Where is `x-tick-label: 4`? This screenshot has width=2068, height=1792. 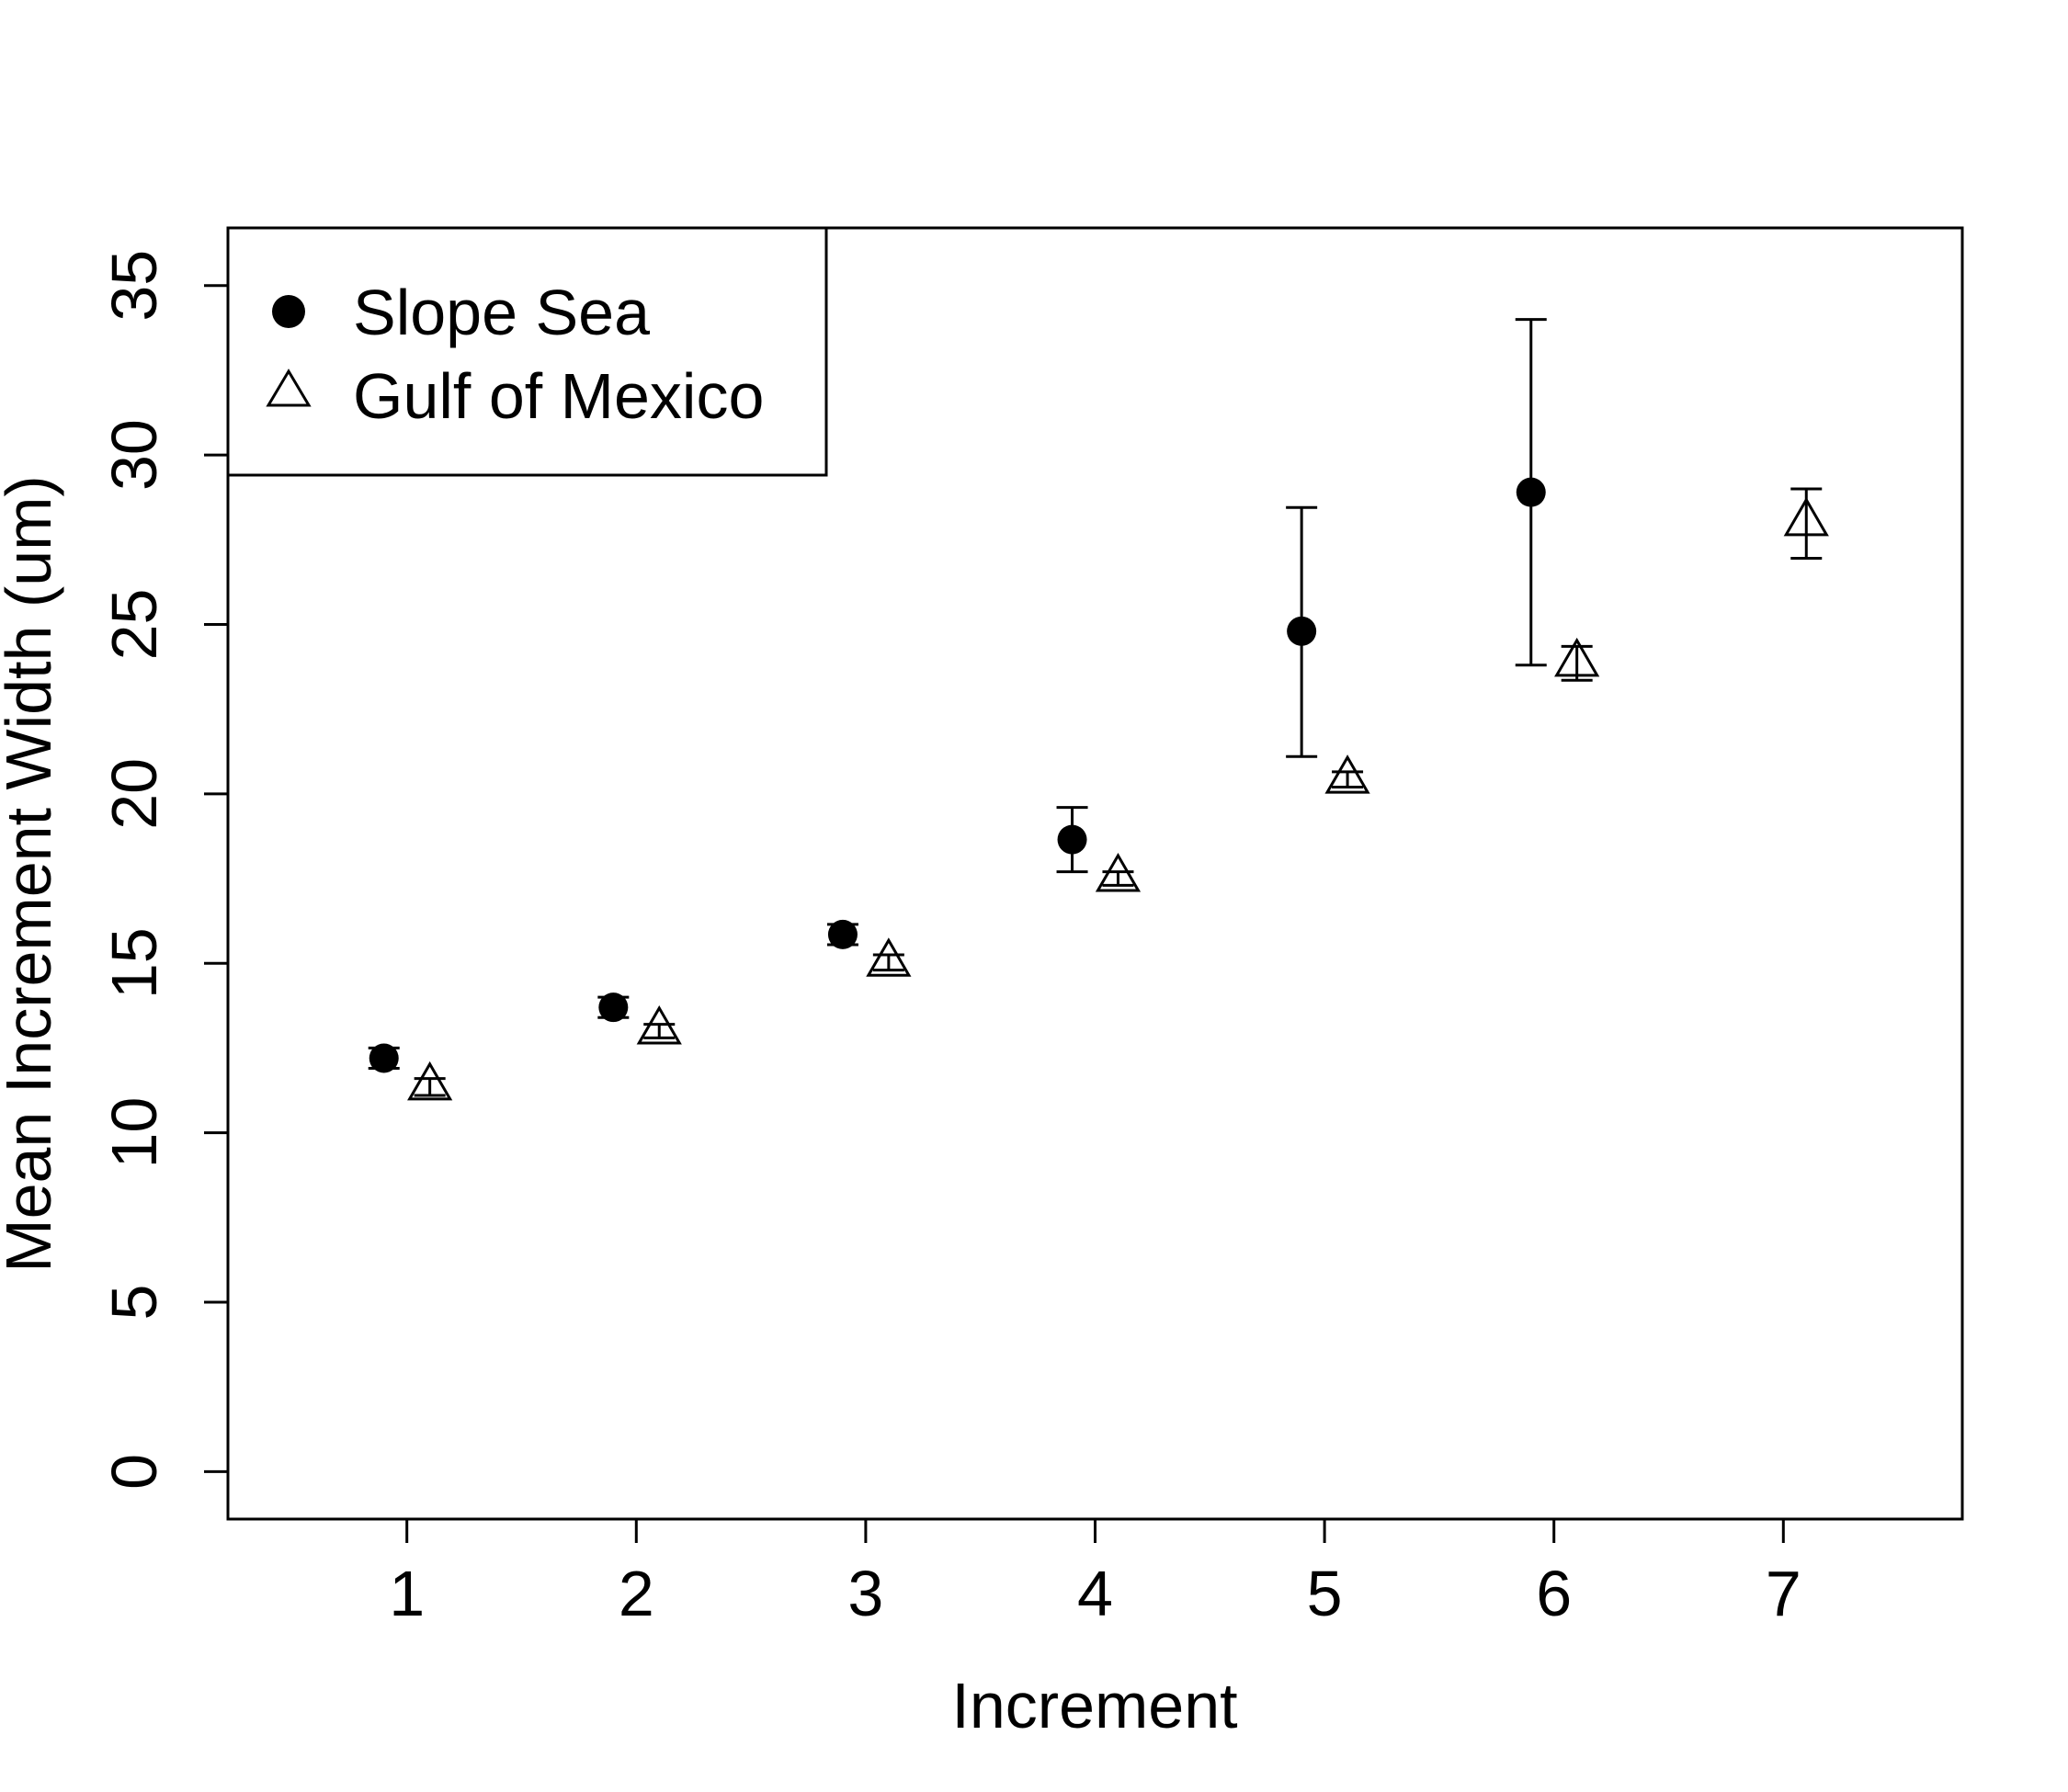 x-tick-label: 4 is located at coordinates (1095, 1593).